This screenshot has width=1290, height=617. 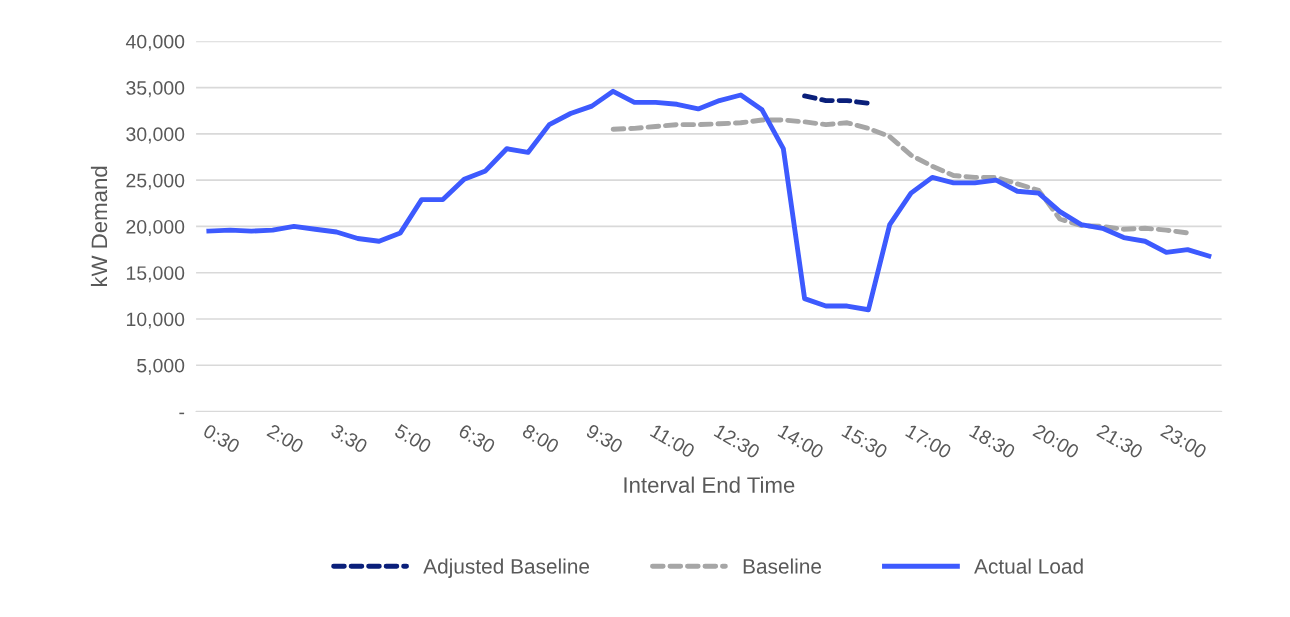 I want to click on x-tick-label: 0:30, so click(x=221, y=438).